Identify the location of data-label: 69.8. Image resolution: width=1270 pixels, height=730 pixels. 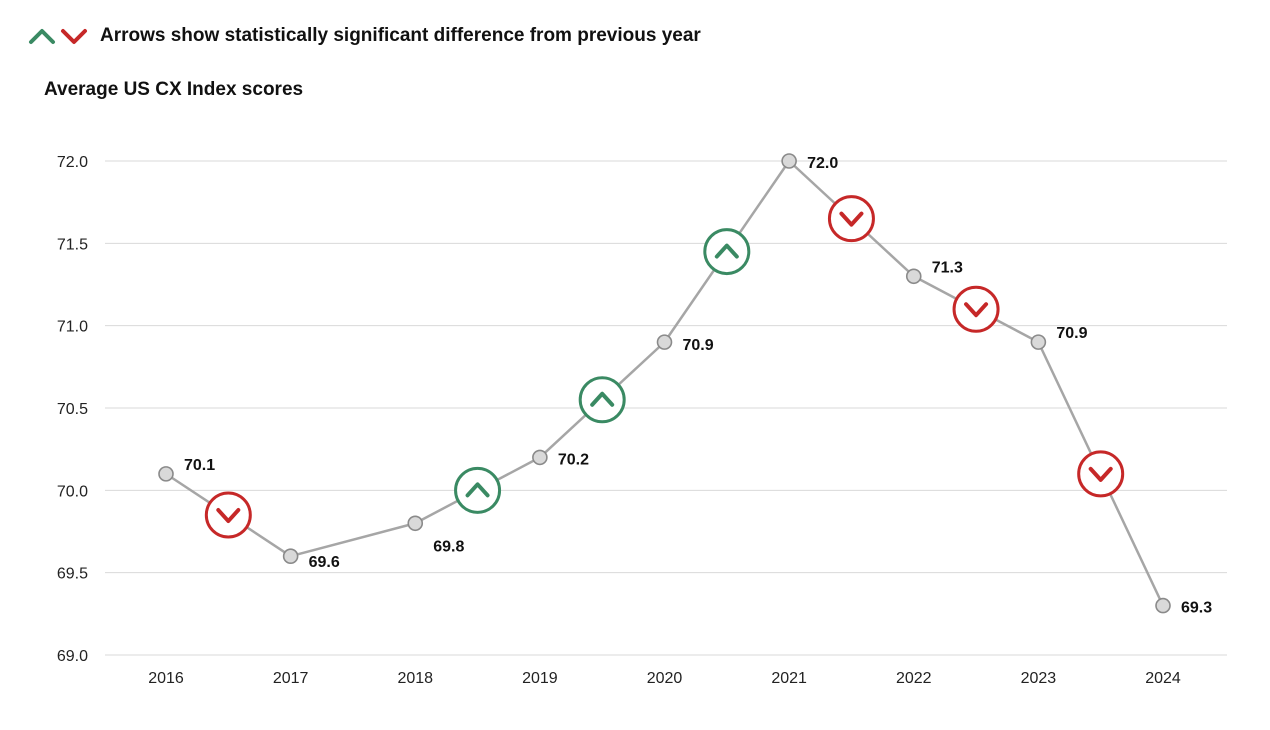
(448, 546).